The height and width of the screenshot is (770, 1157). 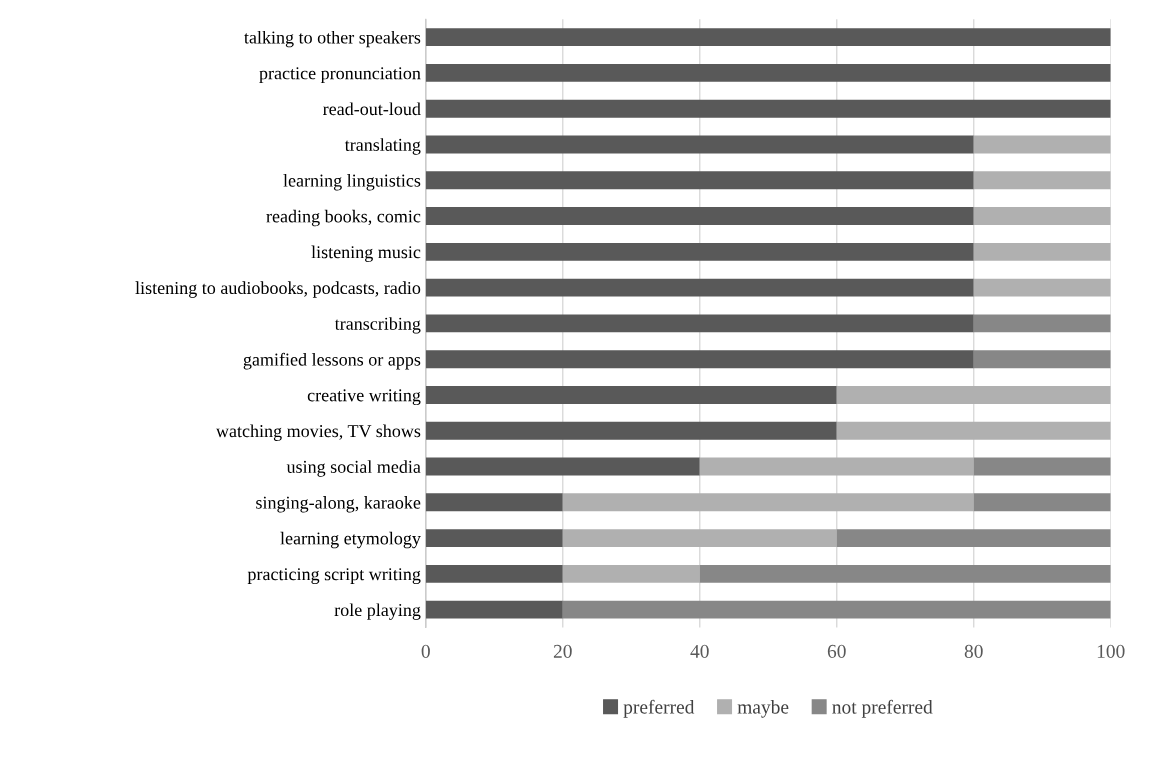 What do you see at coordinates (338, 504) in the screenshot?
I see `y-tick-label: singing-along, karaoke` at bounding box center [338, 504].